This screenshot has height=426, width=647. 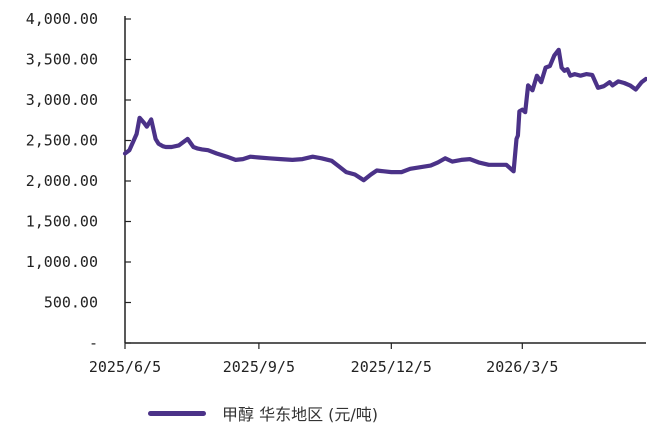 I want to click on legend-swatch, so click(x=177, y=413).